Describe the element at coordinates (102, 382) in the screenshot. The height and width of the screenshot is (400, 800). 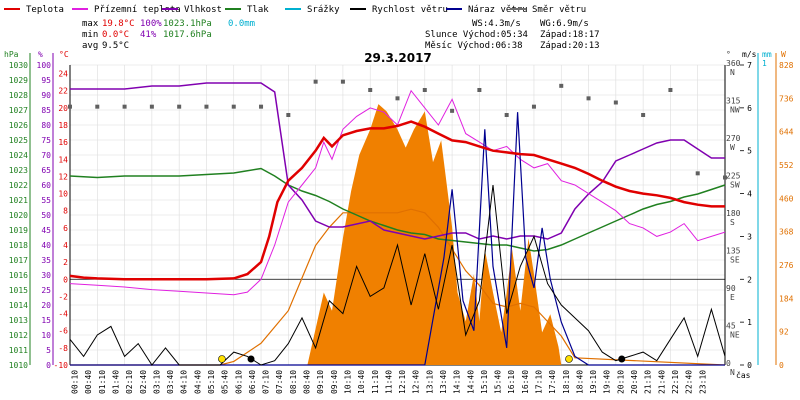
I see `x-tick-label: 01:10` at that location.